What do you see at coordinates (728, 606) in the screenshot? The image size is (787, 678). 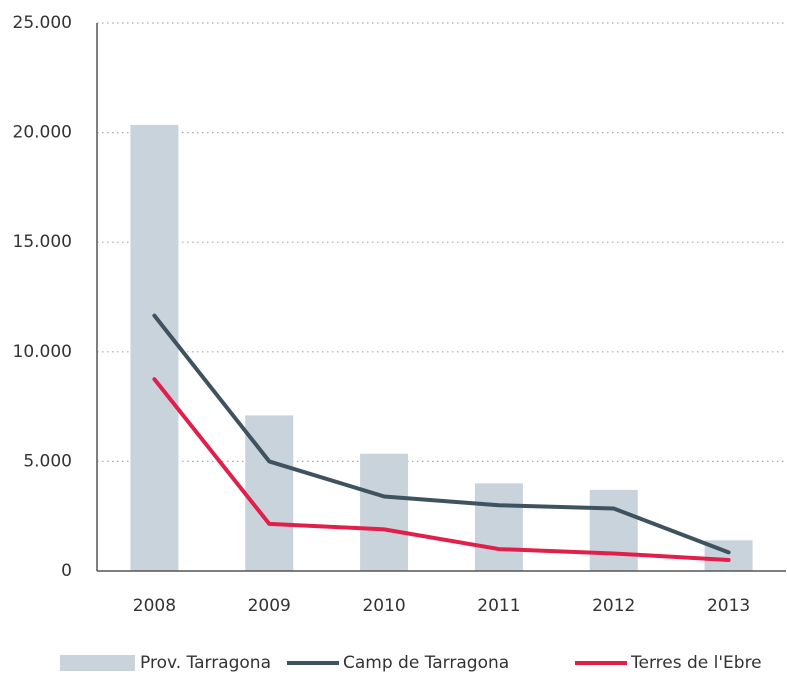 I see `x-tick-label: 2013` at bounding box center [728, 606].